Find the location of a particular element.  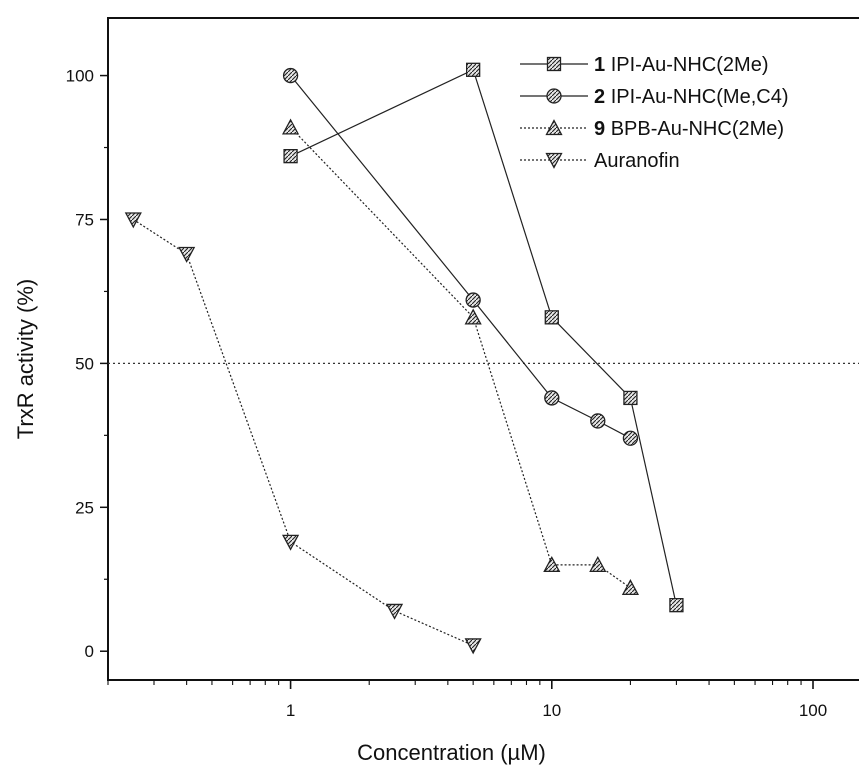

legend-label: Auranofin is located at coordinates (637, 161).